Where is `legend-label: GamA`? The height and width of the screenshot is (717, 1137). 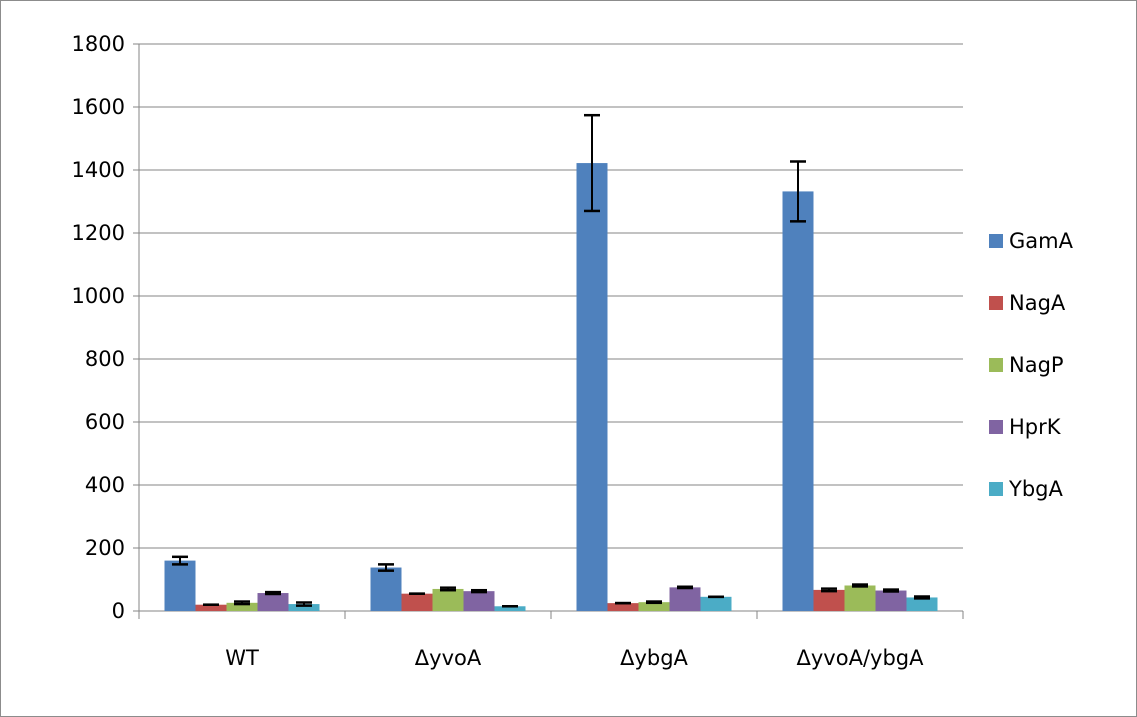 legend-label: GamA is located at coordinates (1041, 241).